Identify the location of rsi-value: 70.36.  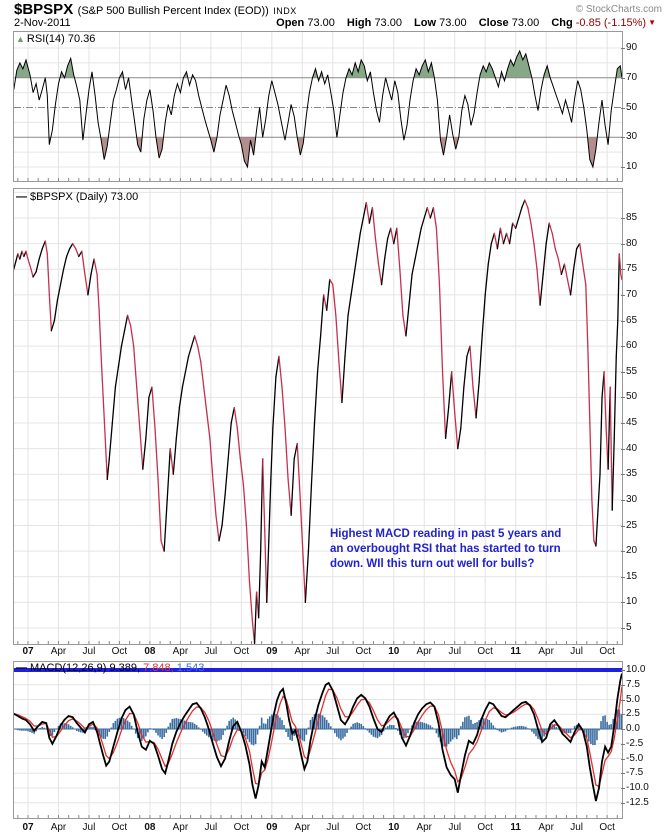
(81, 39).